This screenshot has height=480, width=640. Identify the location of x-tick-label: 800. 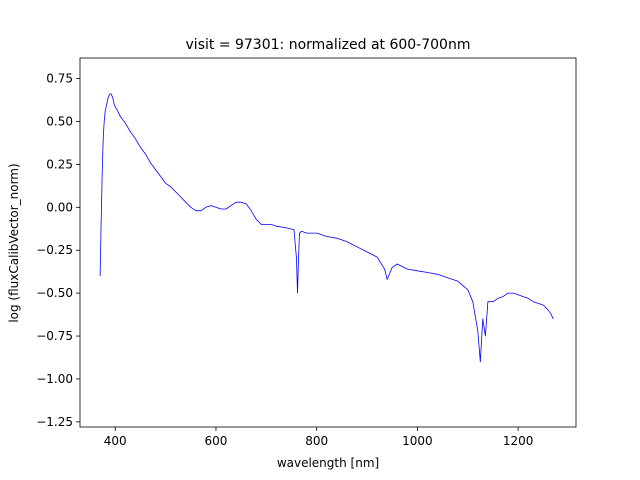
(316, 441).